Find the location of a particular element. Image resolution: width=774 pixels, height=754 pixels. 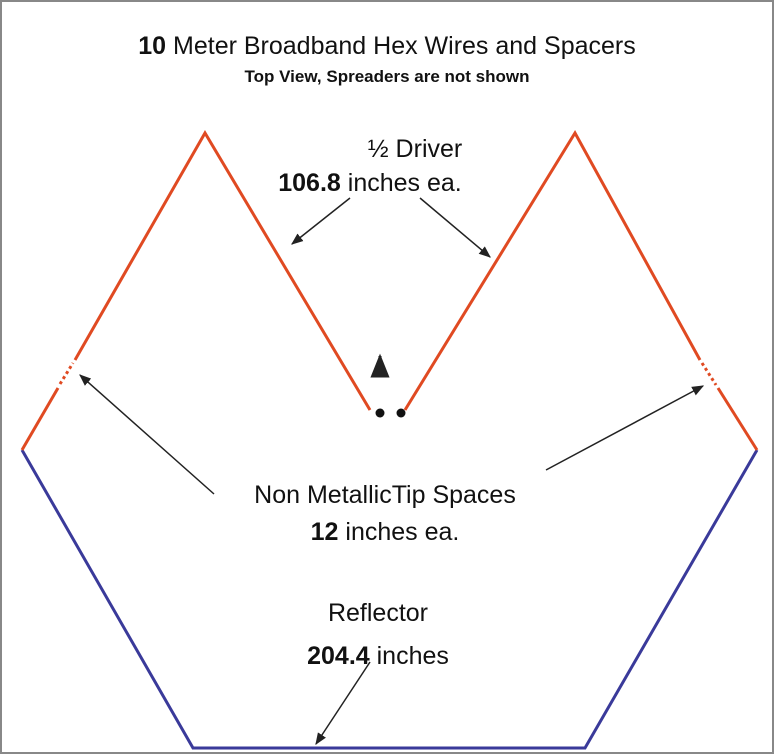

title: 10 Meter Broadband Hex Wires and Spacers is located at coordinates (387, 46).